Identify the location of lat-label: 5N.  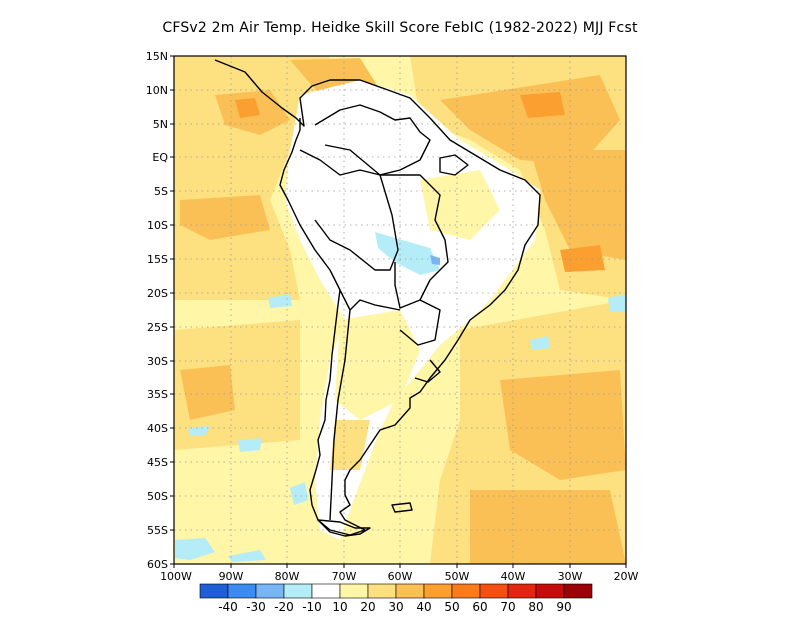
(160, 124).